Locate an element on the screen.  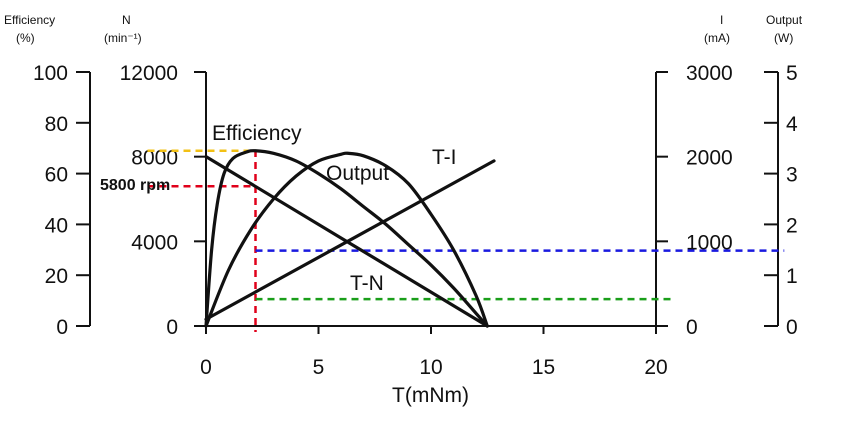
x-axis-label: T(mNm) is located at coordinates (430, 395).